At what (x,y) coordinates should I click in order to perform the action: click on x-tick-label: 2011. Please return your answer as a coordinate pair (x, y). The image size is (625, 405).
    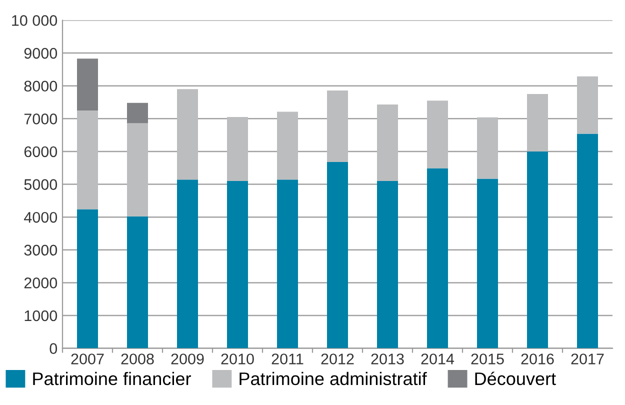
    Looking at the image, I should click on (288, 359).